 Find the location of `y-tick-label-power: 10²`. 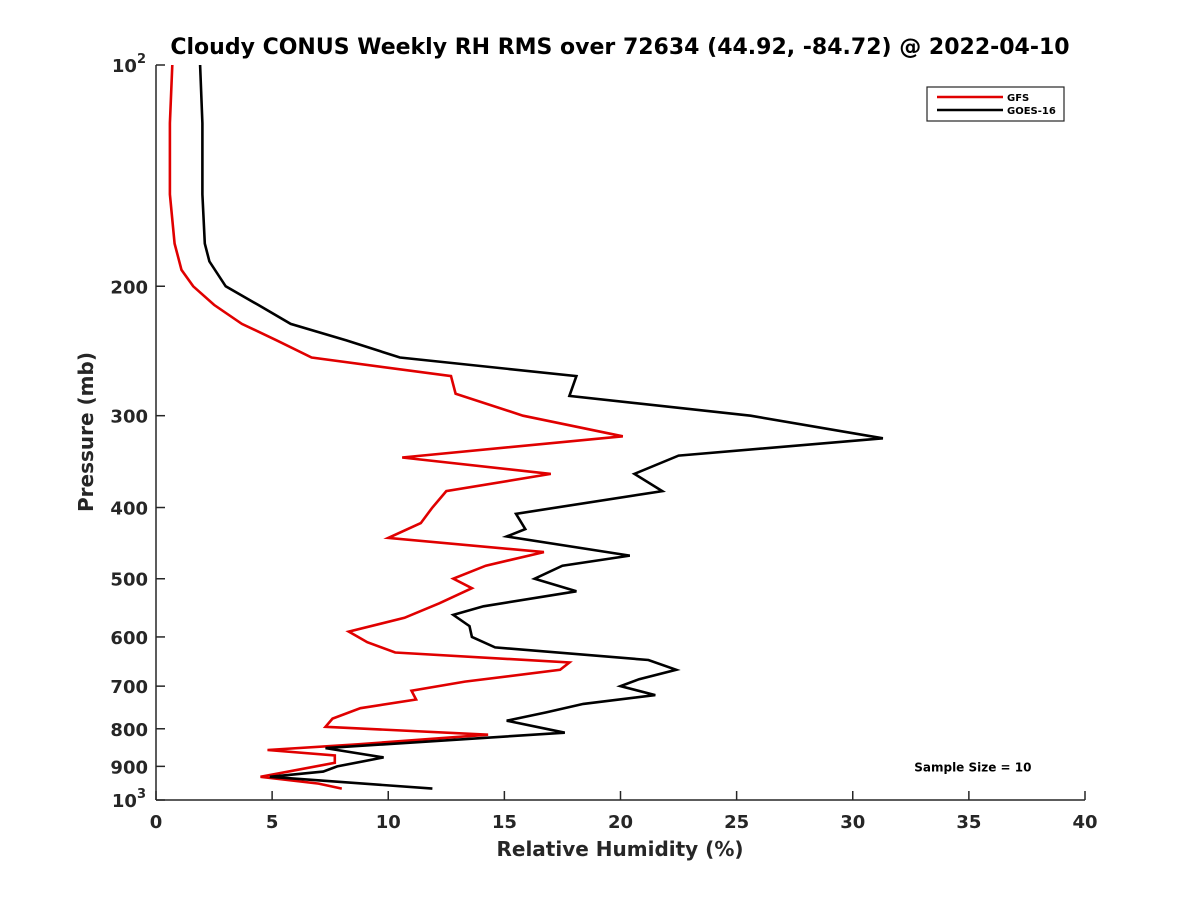

y-tick-label-power: 10² is located at coordinates (129, 64).